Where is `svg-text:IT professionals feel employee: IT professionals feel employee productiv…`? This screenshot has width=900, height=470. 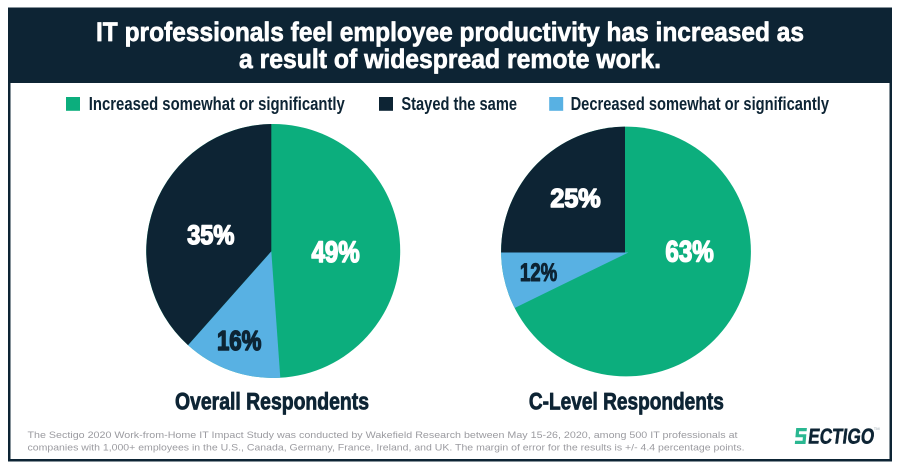 svg-text:IT professionals feel employee: IT professionals feel employee productiv… is located at coordinates (450, 32).